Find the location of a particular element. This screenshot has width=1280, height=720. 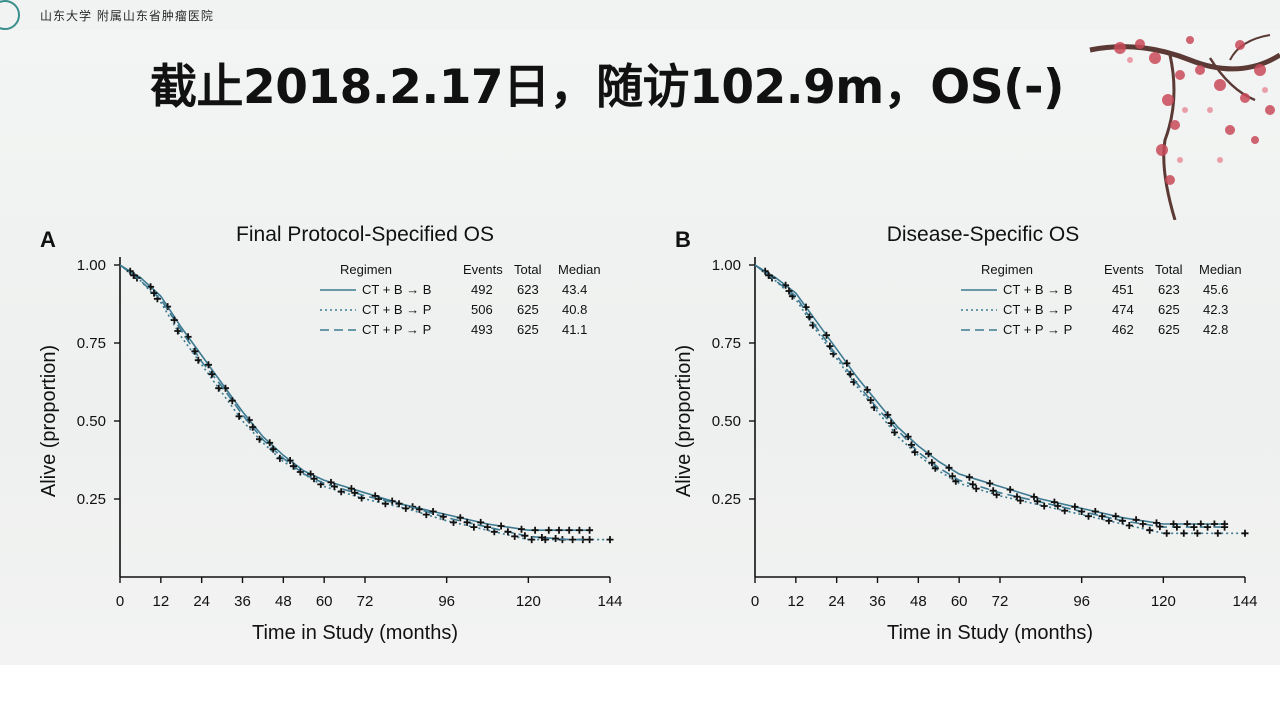

chart-a-y-tick-label: 0.25 is located at coordinates (91, 499).